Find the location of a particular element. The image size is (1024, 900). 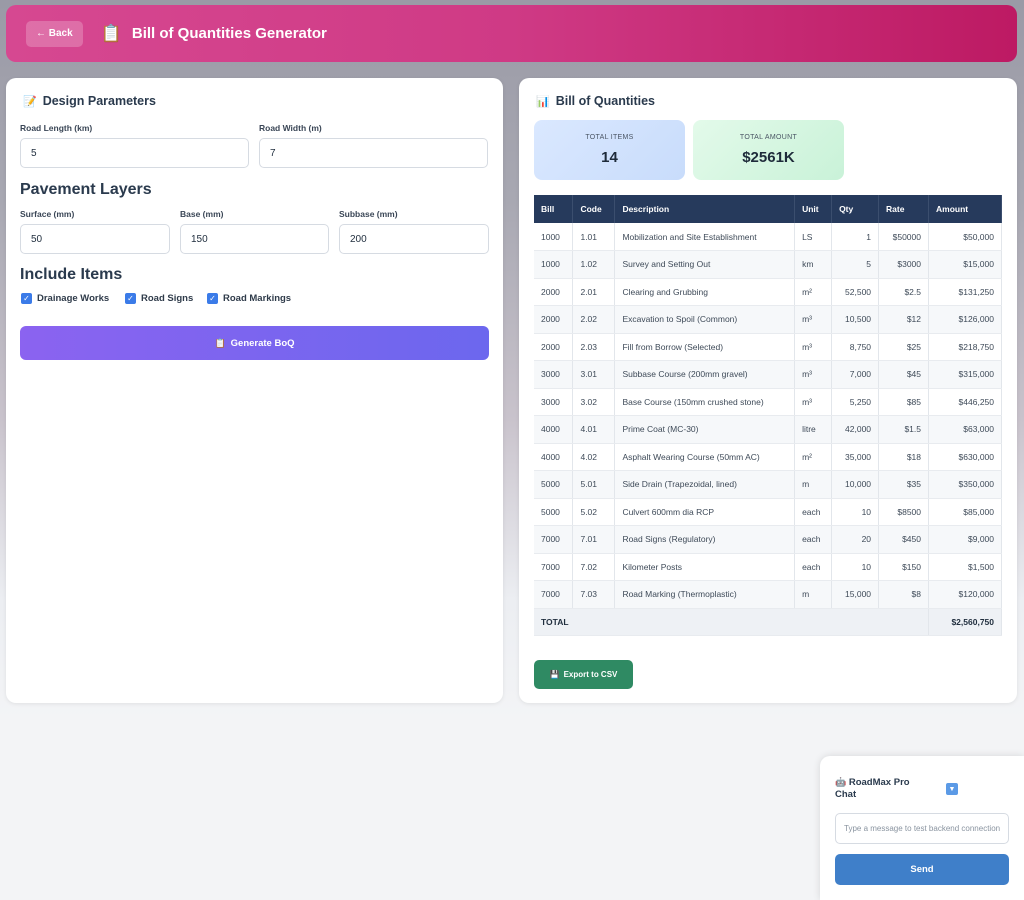

design-parameters-title: Design Parameters is located at coordinates (99, 101).